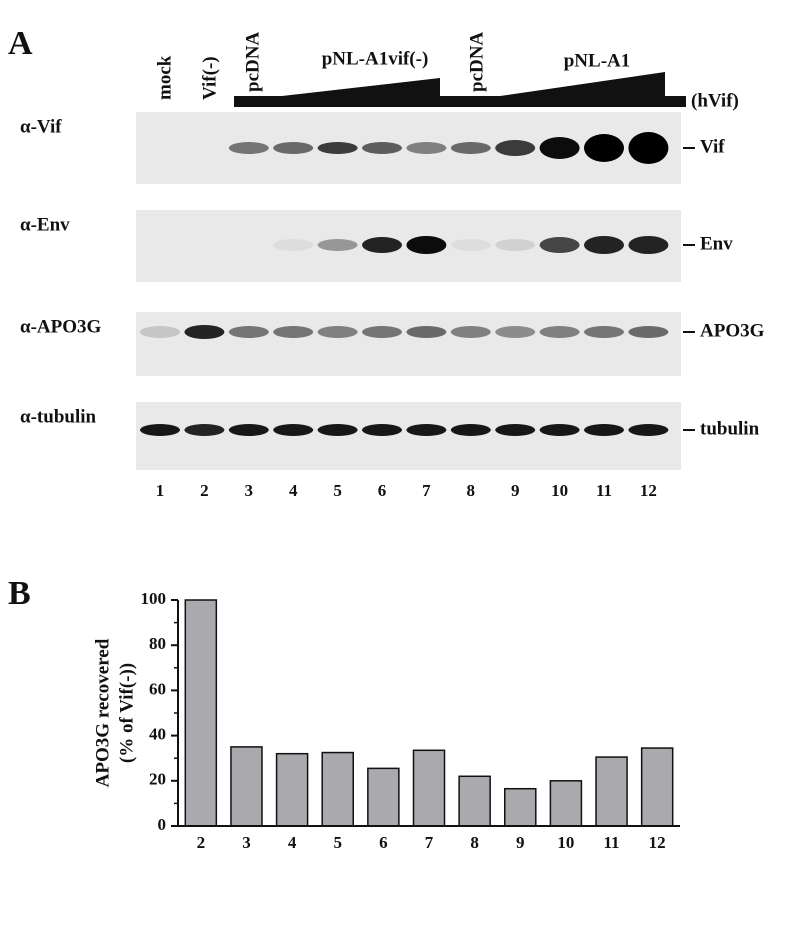  Describe the element at coordinates (657, 842) in the screenshot. I see `x-tick-label: 12` at that location.